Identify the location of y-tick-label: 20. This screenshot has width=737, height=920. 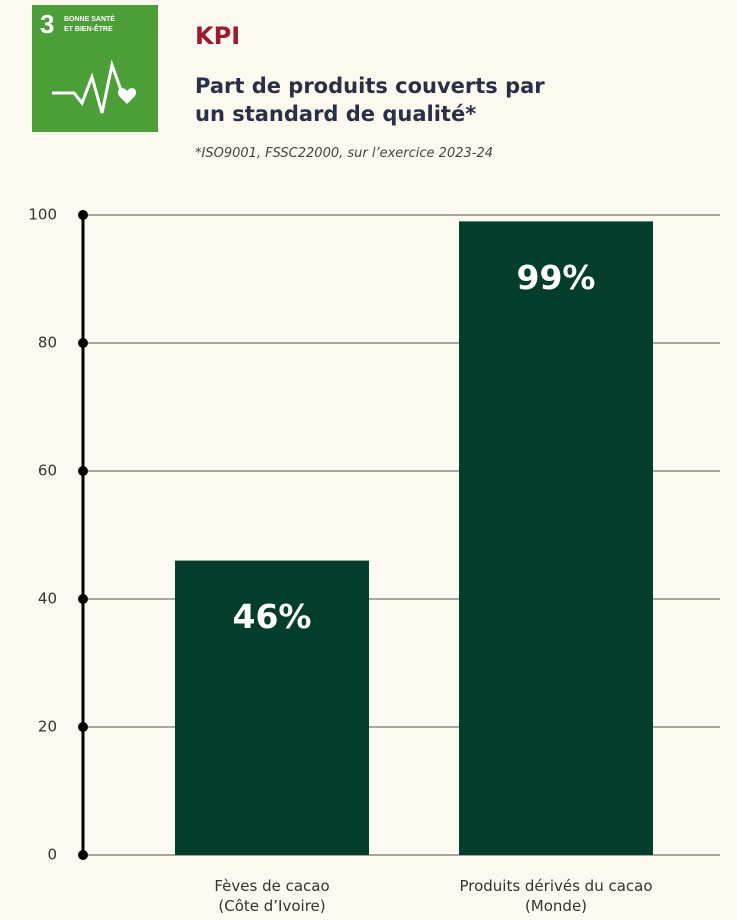
(47, 727).